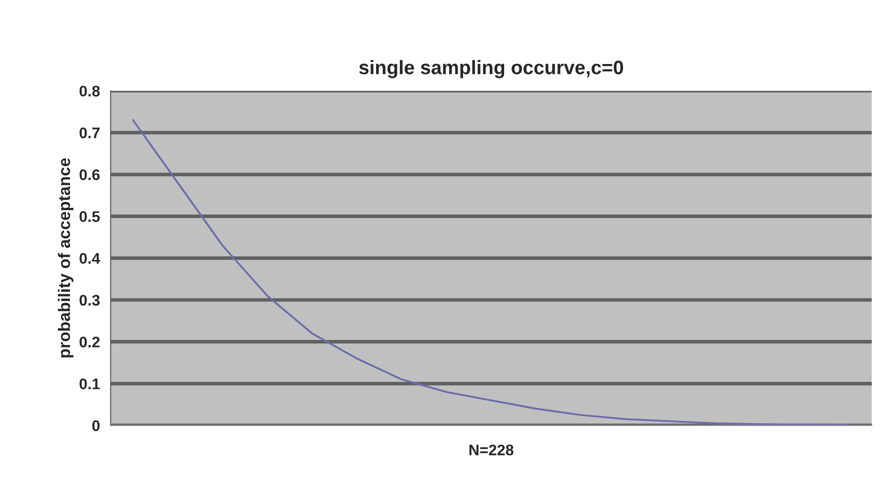 Image resolution: width=885 pixels, height=478 pixels. I want to click on y-tick-label: 0.8, so click(90, 91).